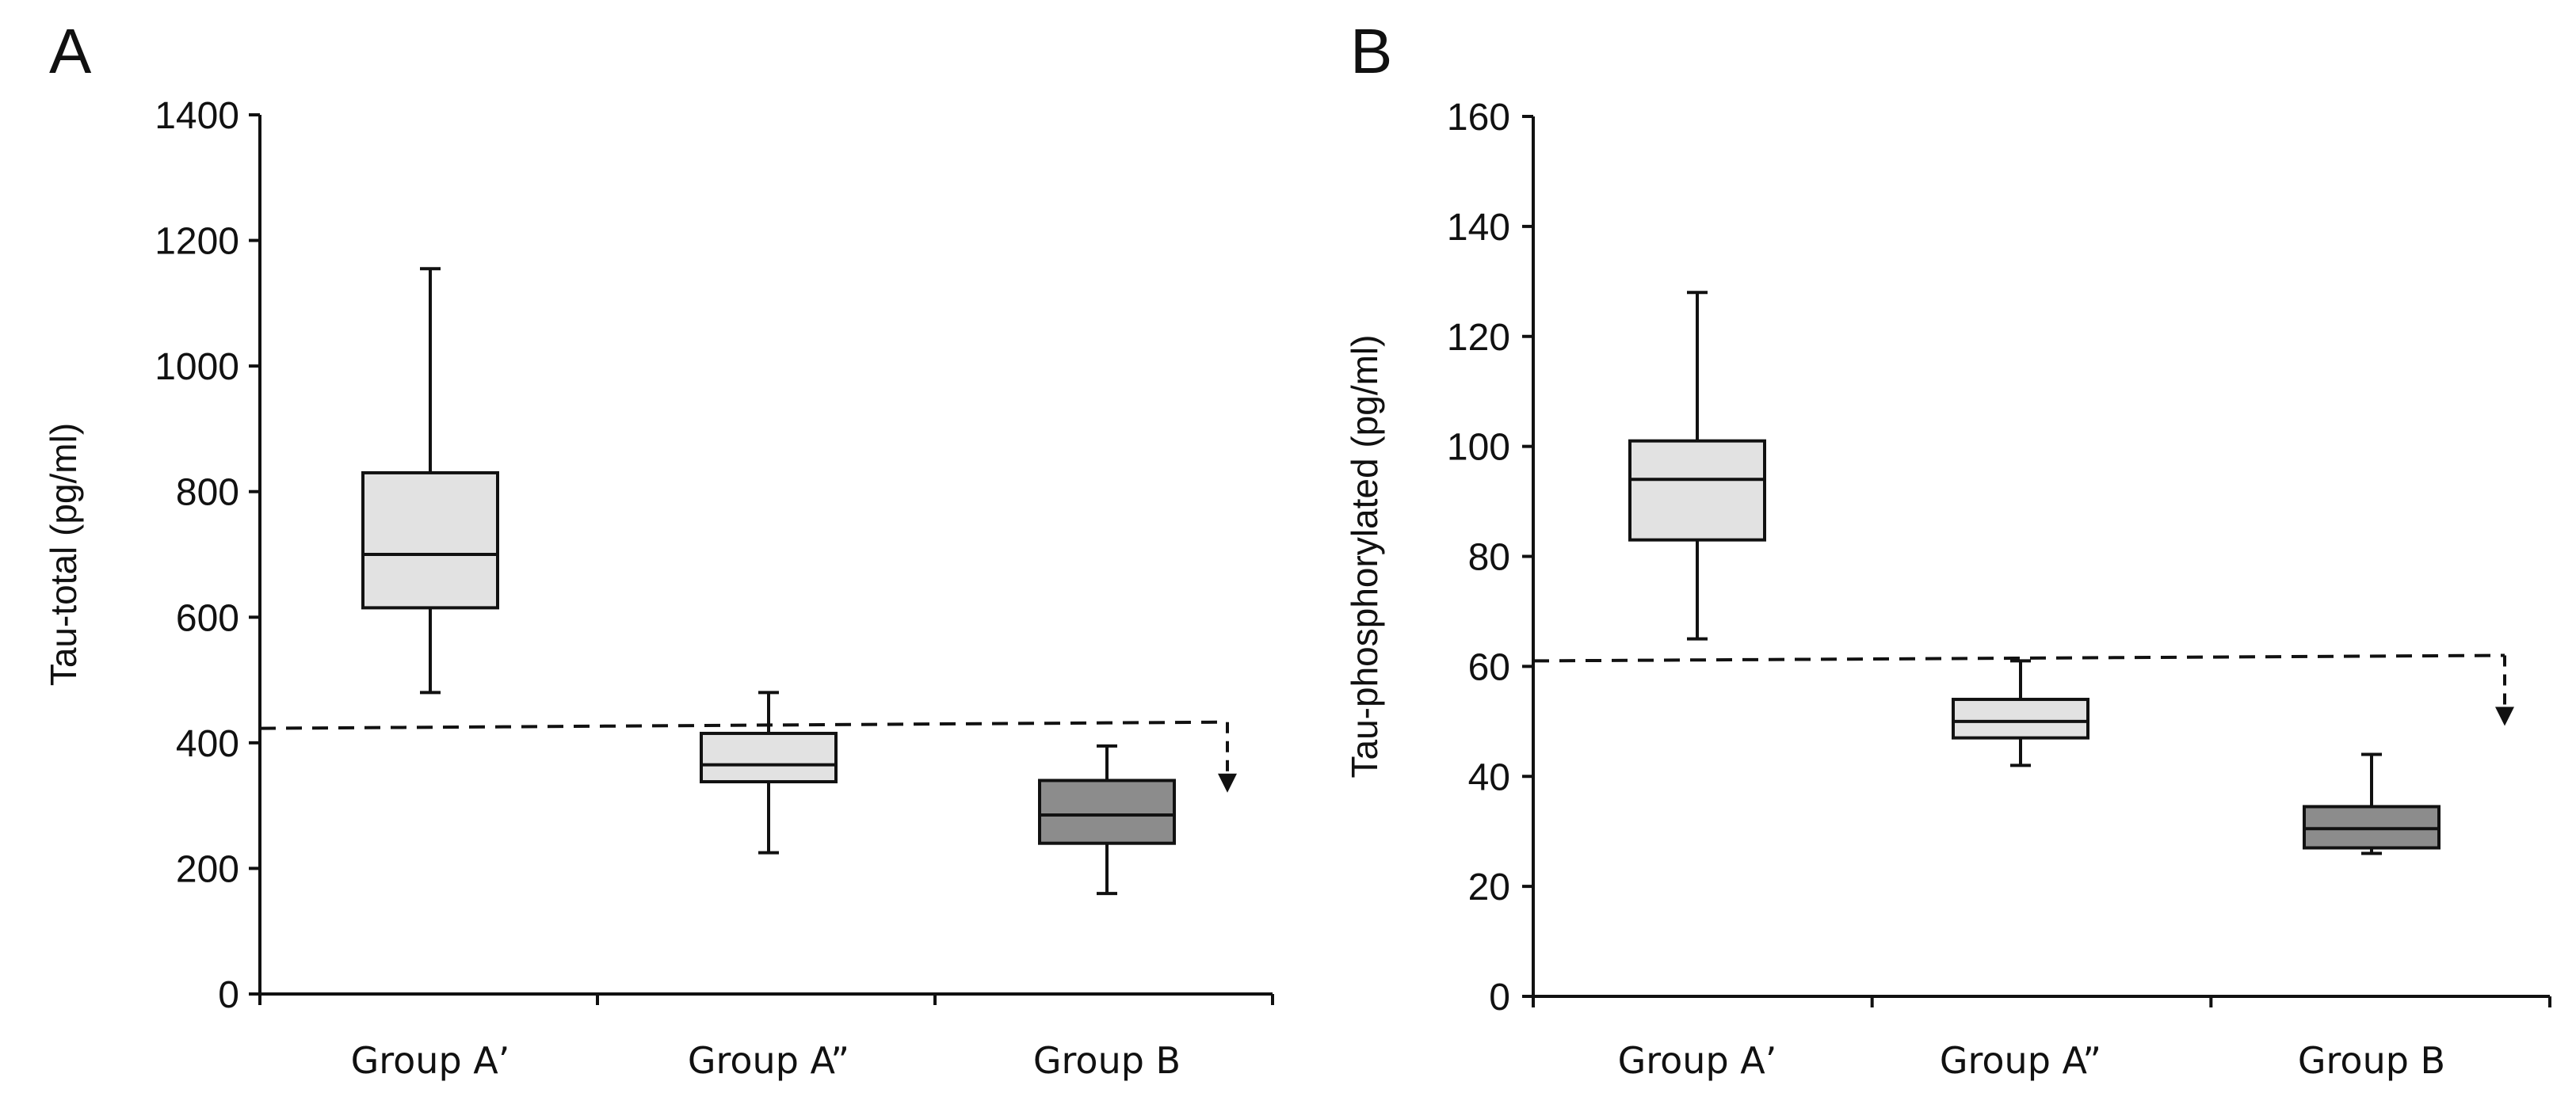  I want to click on y-tick-label: 200, so click(207, 869).